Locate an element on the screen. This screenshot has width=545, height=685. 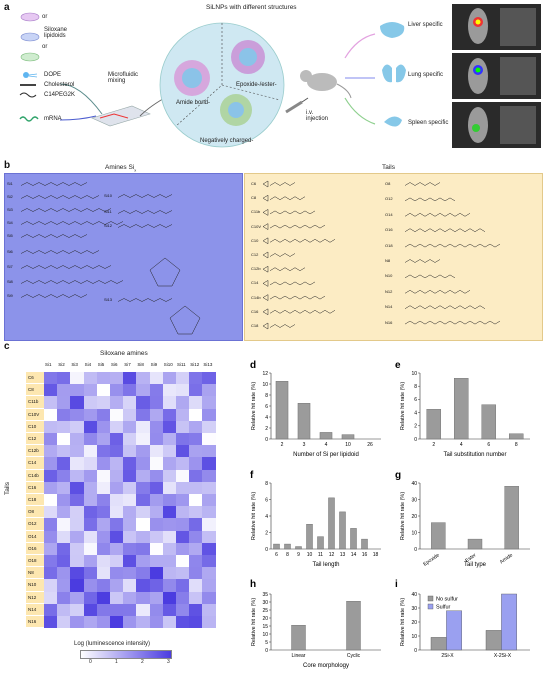
chart-letter: i is located at coordinates (396, 584).